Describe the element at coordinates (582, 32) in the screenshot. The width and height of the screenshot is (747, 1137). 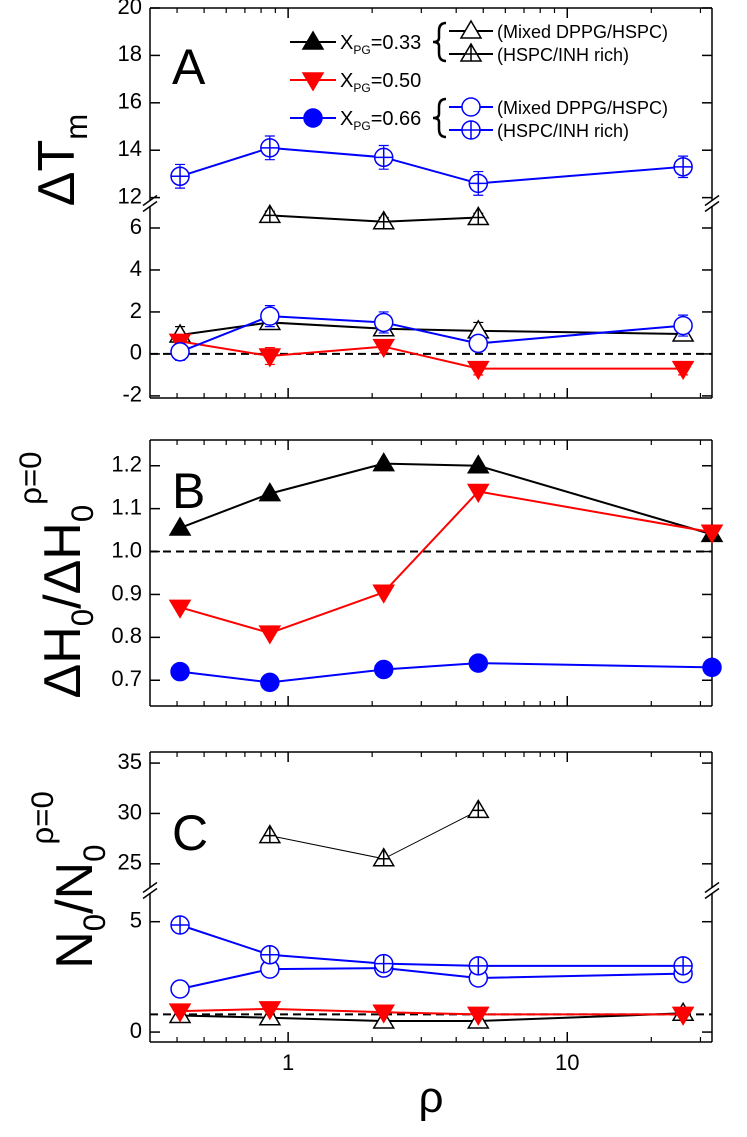
I see `legend-label: (Mixed DPPG/HSPC)` at that location.